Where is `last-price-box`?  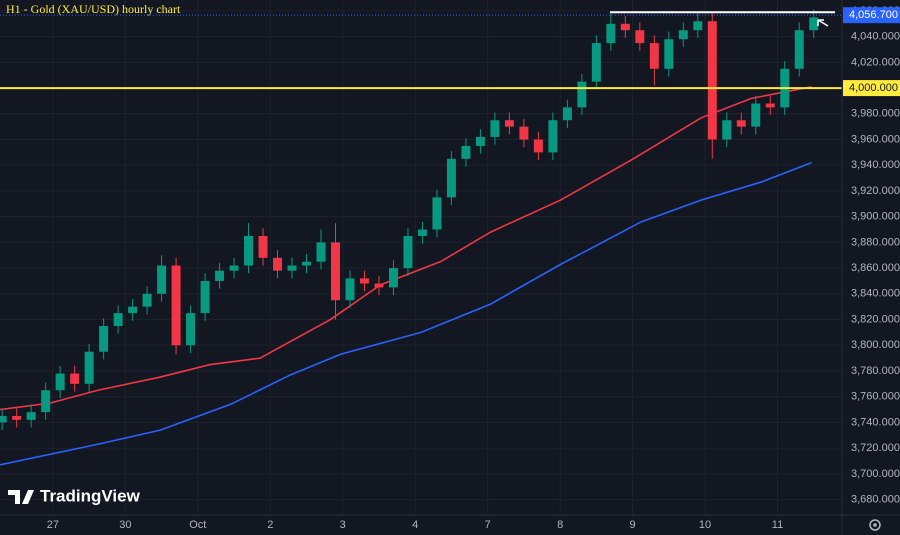
last-price-box is located at coordinates (871, 15).